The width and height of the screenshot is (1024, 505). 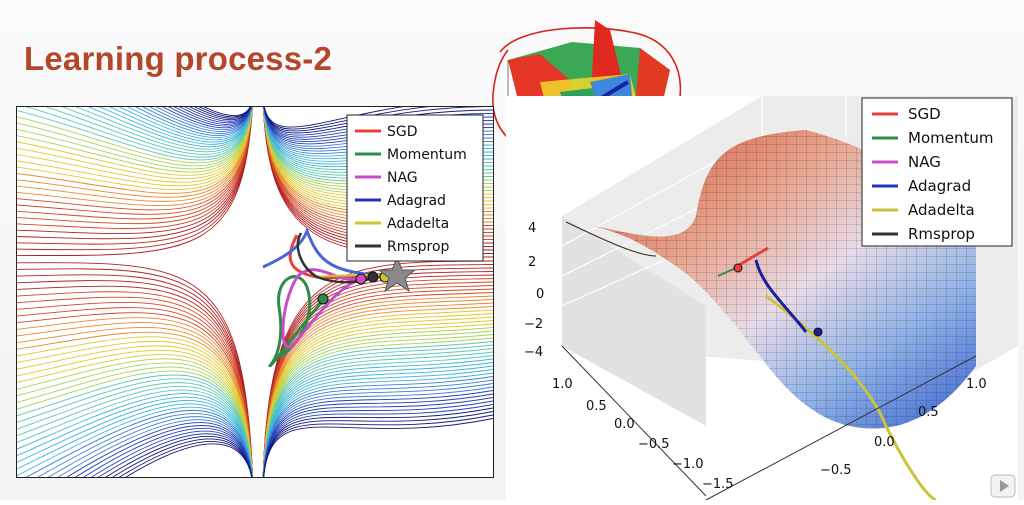 I want to click on play-icon, so click(x=1003, y=486).